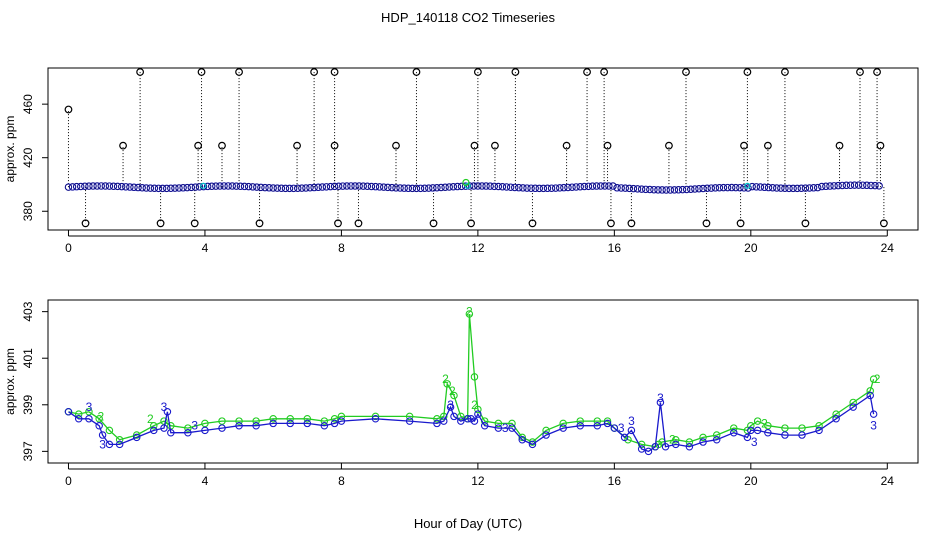 Image resolution: width=936 pixels, height=540 pixels. What do you see at coordinates (751, 481) in the screenshot?
I see `x-tick-label: 20` at bounding box center [751, 481].